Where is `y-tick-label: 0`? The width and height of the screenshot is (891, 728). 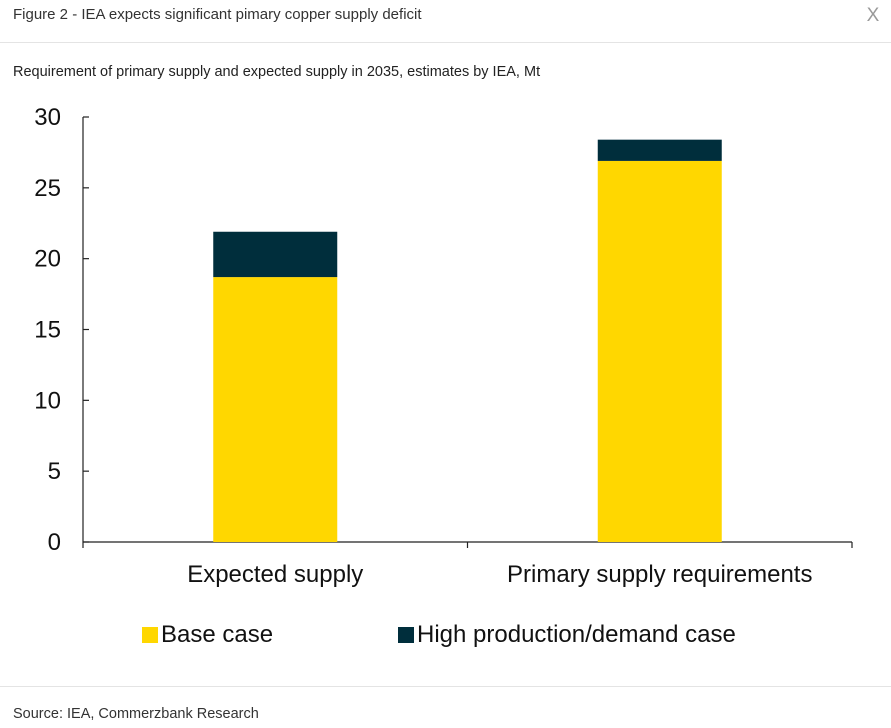
y-tick-label: 0 is located at coordinates (54, 542).